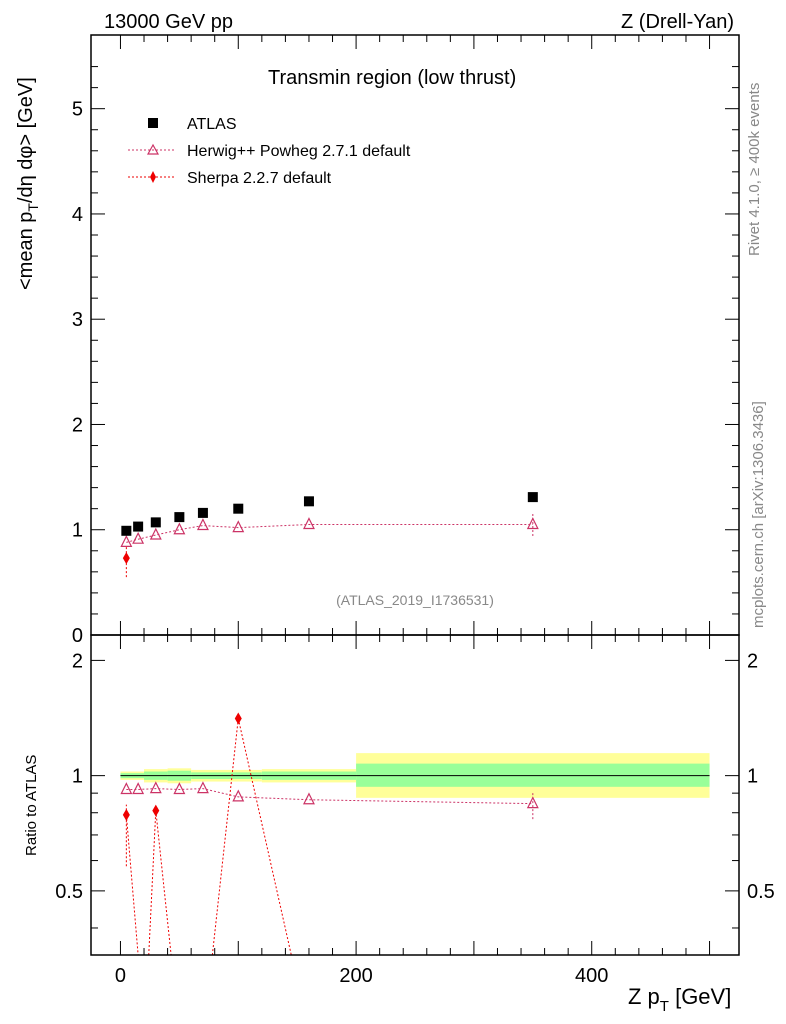 The image size is (786, 1024). What do you see at coordinates (31, 805) in the screenshot?
I see `ratio-ylabel: Ratio to ATLAS` at bounding box center [31, 805].